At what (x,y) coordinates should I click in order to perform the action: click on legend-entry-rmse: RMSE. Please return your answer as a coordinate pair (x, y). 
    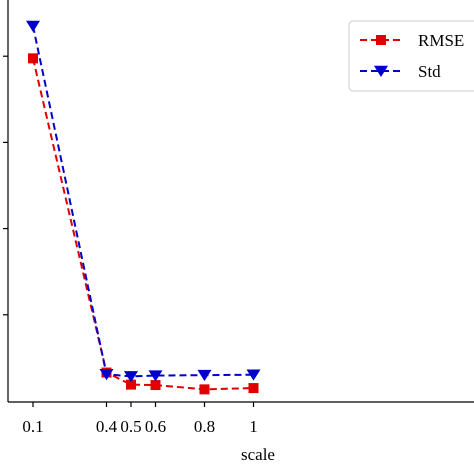
    Looking at the image, I should click on (412, 40).